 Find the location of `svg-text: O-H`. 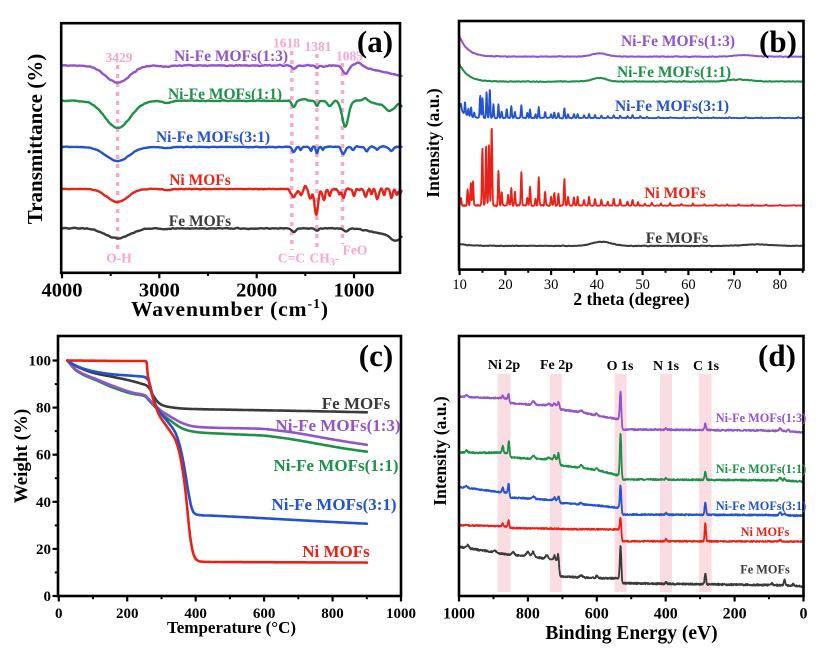

svg-text: O-H is located at coordinates (119, 258).